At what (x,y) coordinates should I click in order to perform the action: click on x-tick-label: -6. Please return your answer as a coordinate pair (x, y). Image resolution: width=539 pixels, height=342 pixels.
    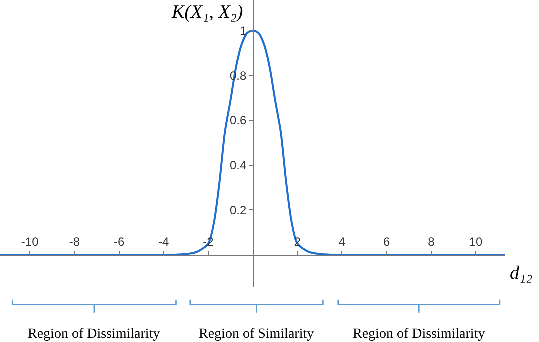
    Looking at the image, I should click on (119, 242).